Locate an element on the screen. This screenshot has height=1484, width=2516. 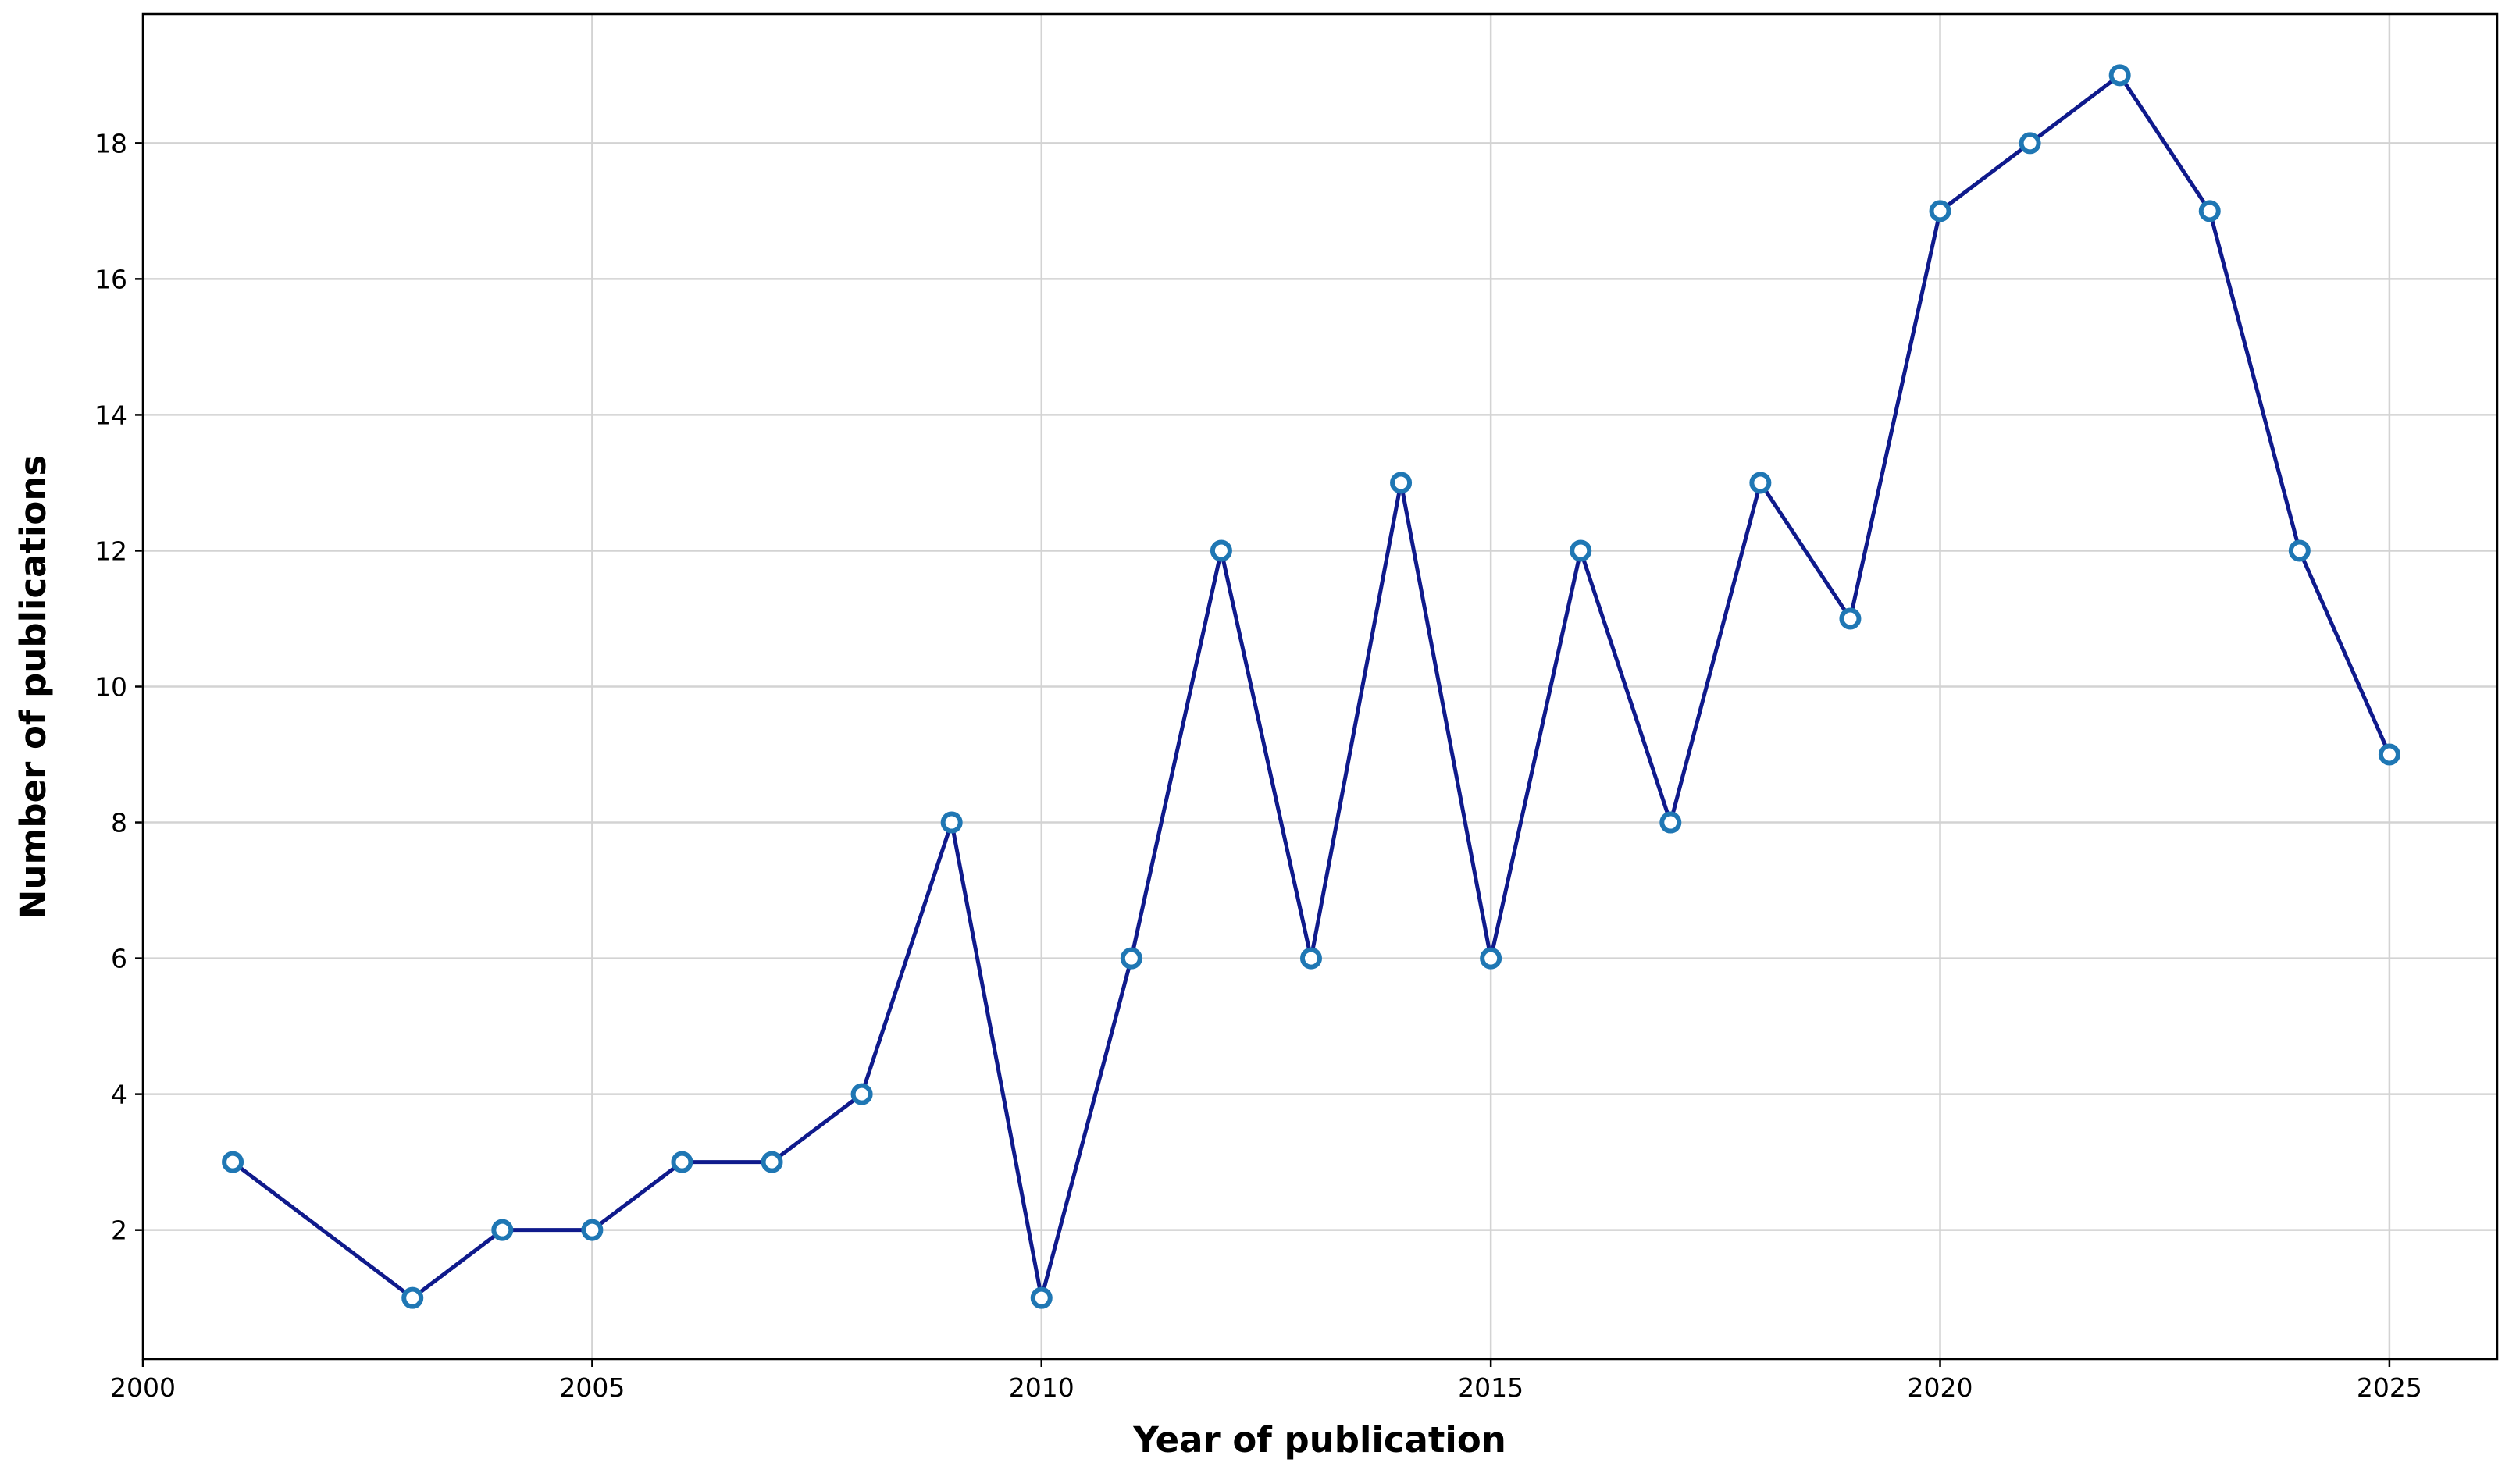
y-tick-label: 16 is located at coordinates (110, 279).